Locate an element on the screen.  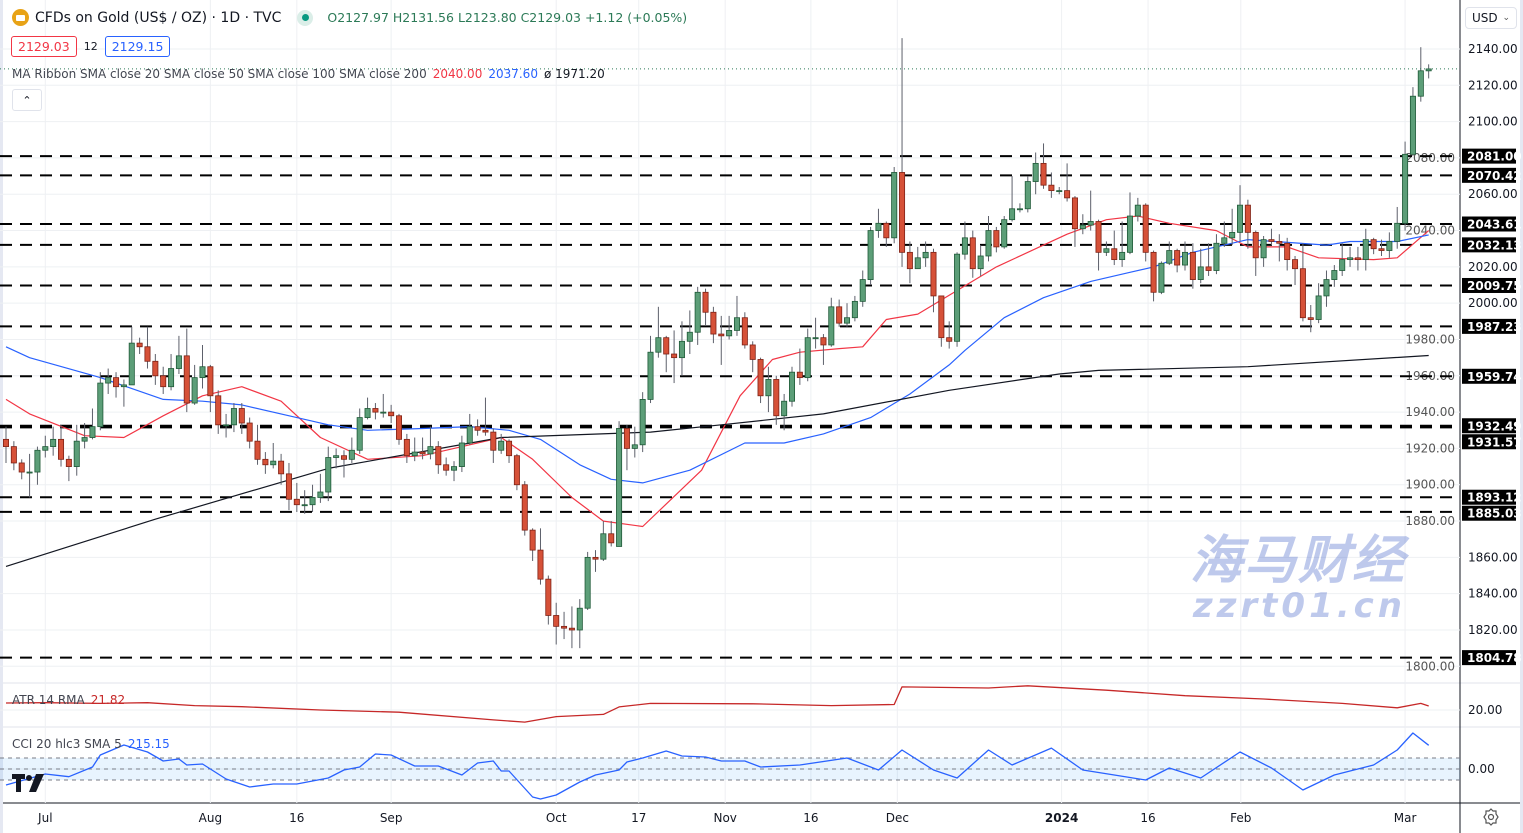
symbol-title: CFDs on Gold (US$ / OZ) · 1D · TVC is located at coordinates (158, 17).